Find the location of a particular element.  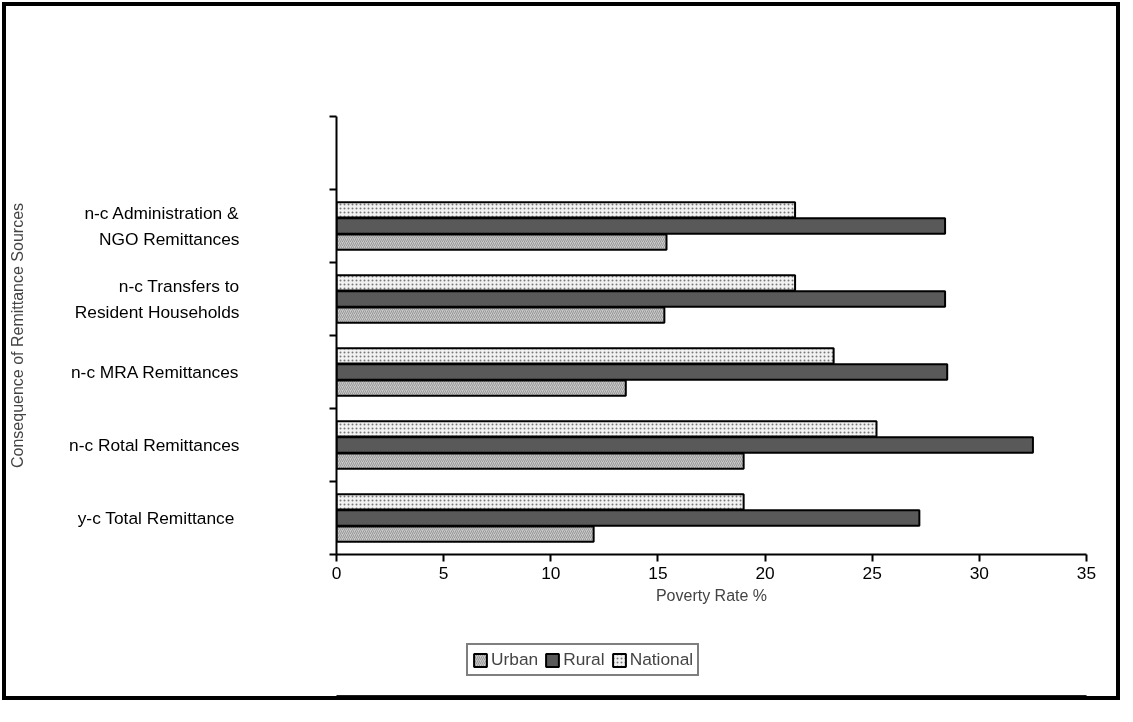

y-tick-label: n-c Administration & NGO Remittances is located at coordinates (162, 226).